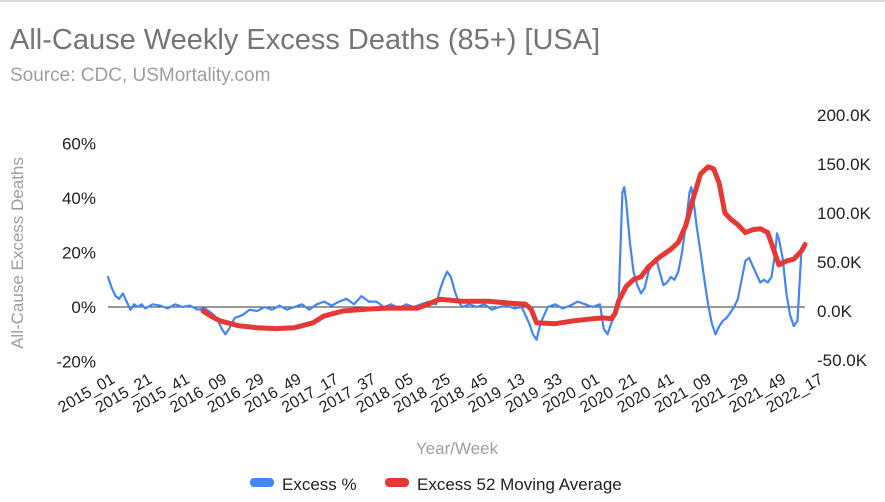  I want to click on y-left-tick-label: -20%, so click(76, 362).